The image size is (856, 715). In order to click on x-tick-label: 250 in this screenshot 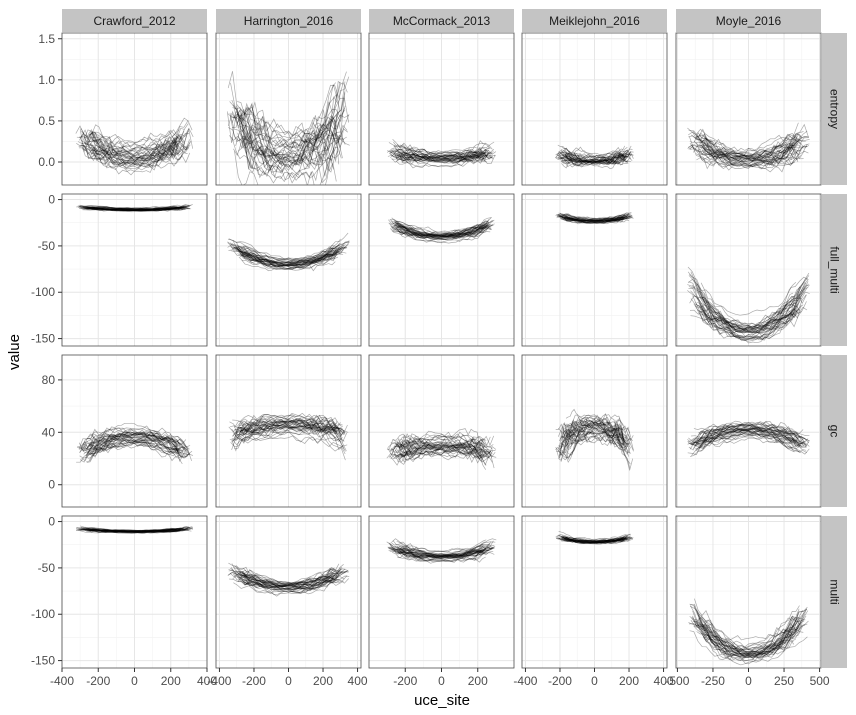, I will do `click(784, 681)`.